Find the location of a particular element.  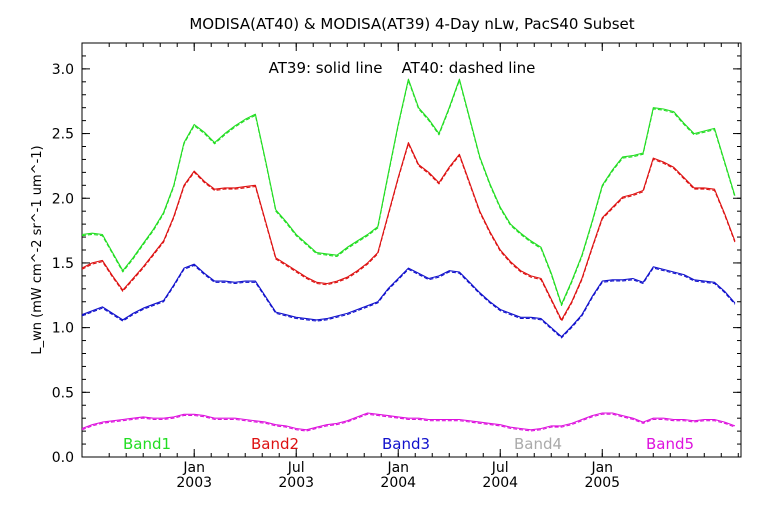

y-axis-label: L_wn (mW cm^-2 sr^-1 um^-1) is located at coordinates (37, 249).